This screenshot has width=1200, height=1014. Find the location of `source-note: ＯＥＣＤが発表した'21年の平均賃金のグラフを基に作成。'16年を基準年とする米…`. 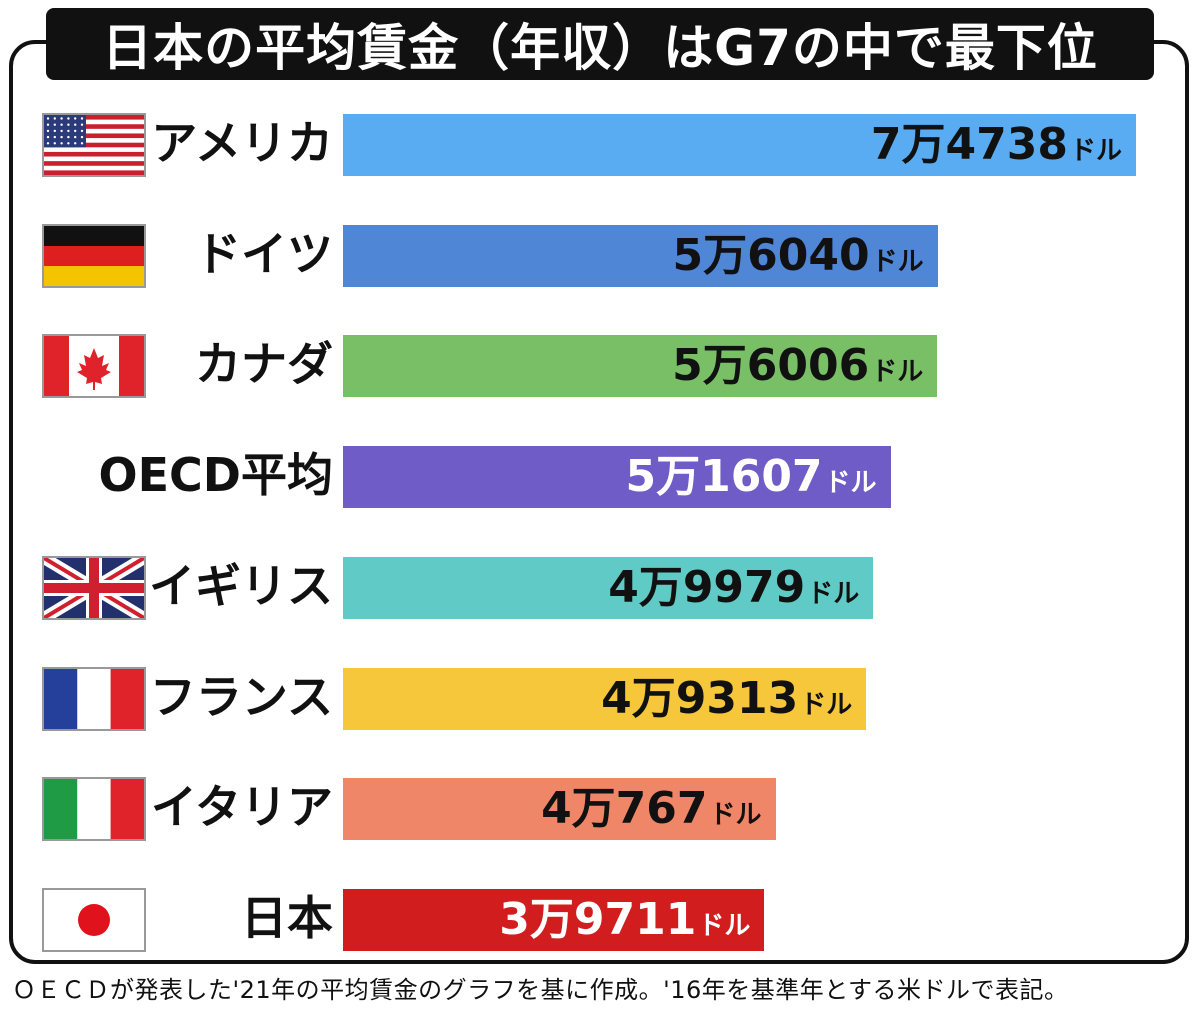

source-note: ＯＥＣＤが発表した'21年の平均賃金のグラフを基に作成。'16年を基準年とする米… is located at coordinates (540, 990).